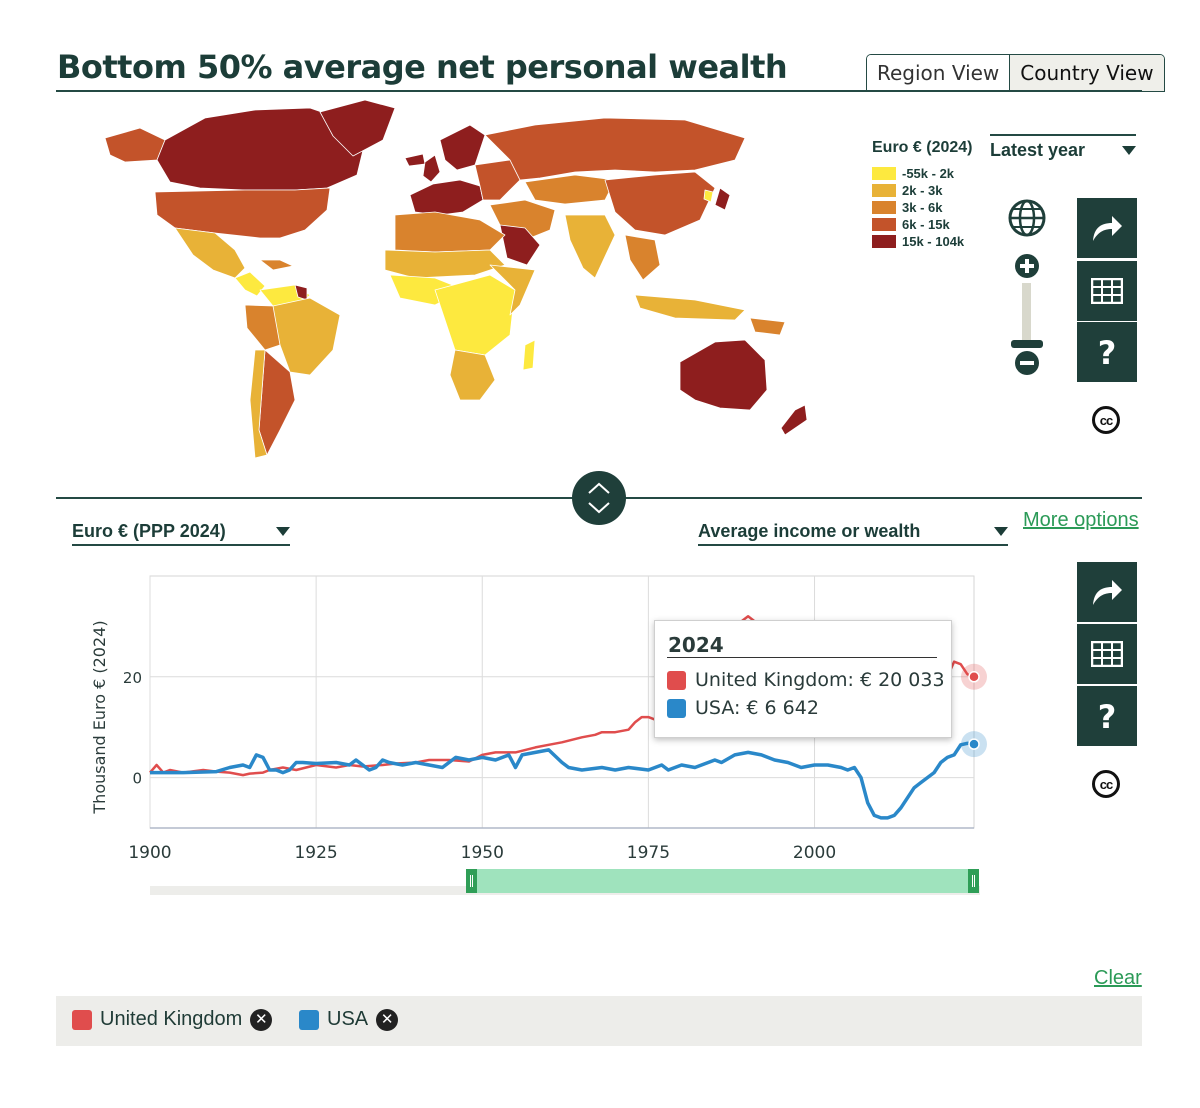  What do you see at coordinates (1081, 520) in the screenshot?
I see `more-options-link: More options` at bounding box center [1081, 520].